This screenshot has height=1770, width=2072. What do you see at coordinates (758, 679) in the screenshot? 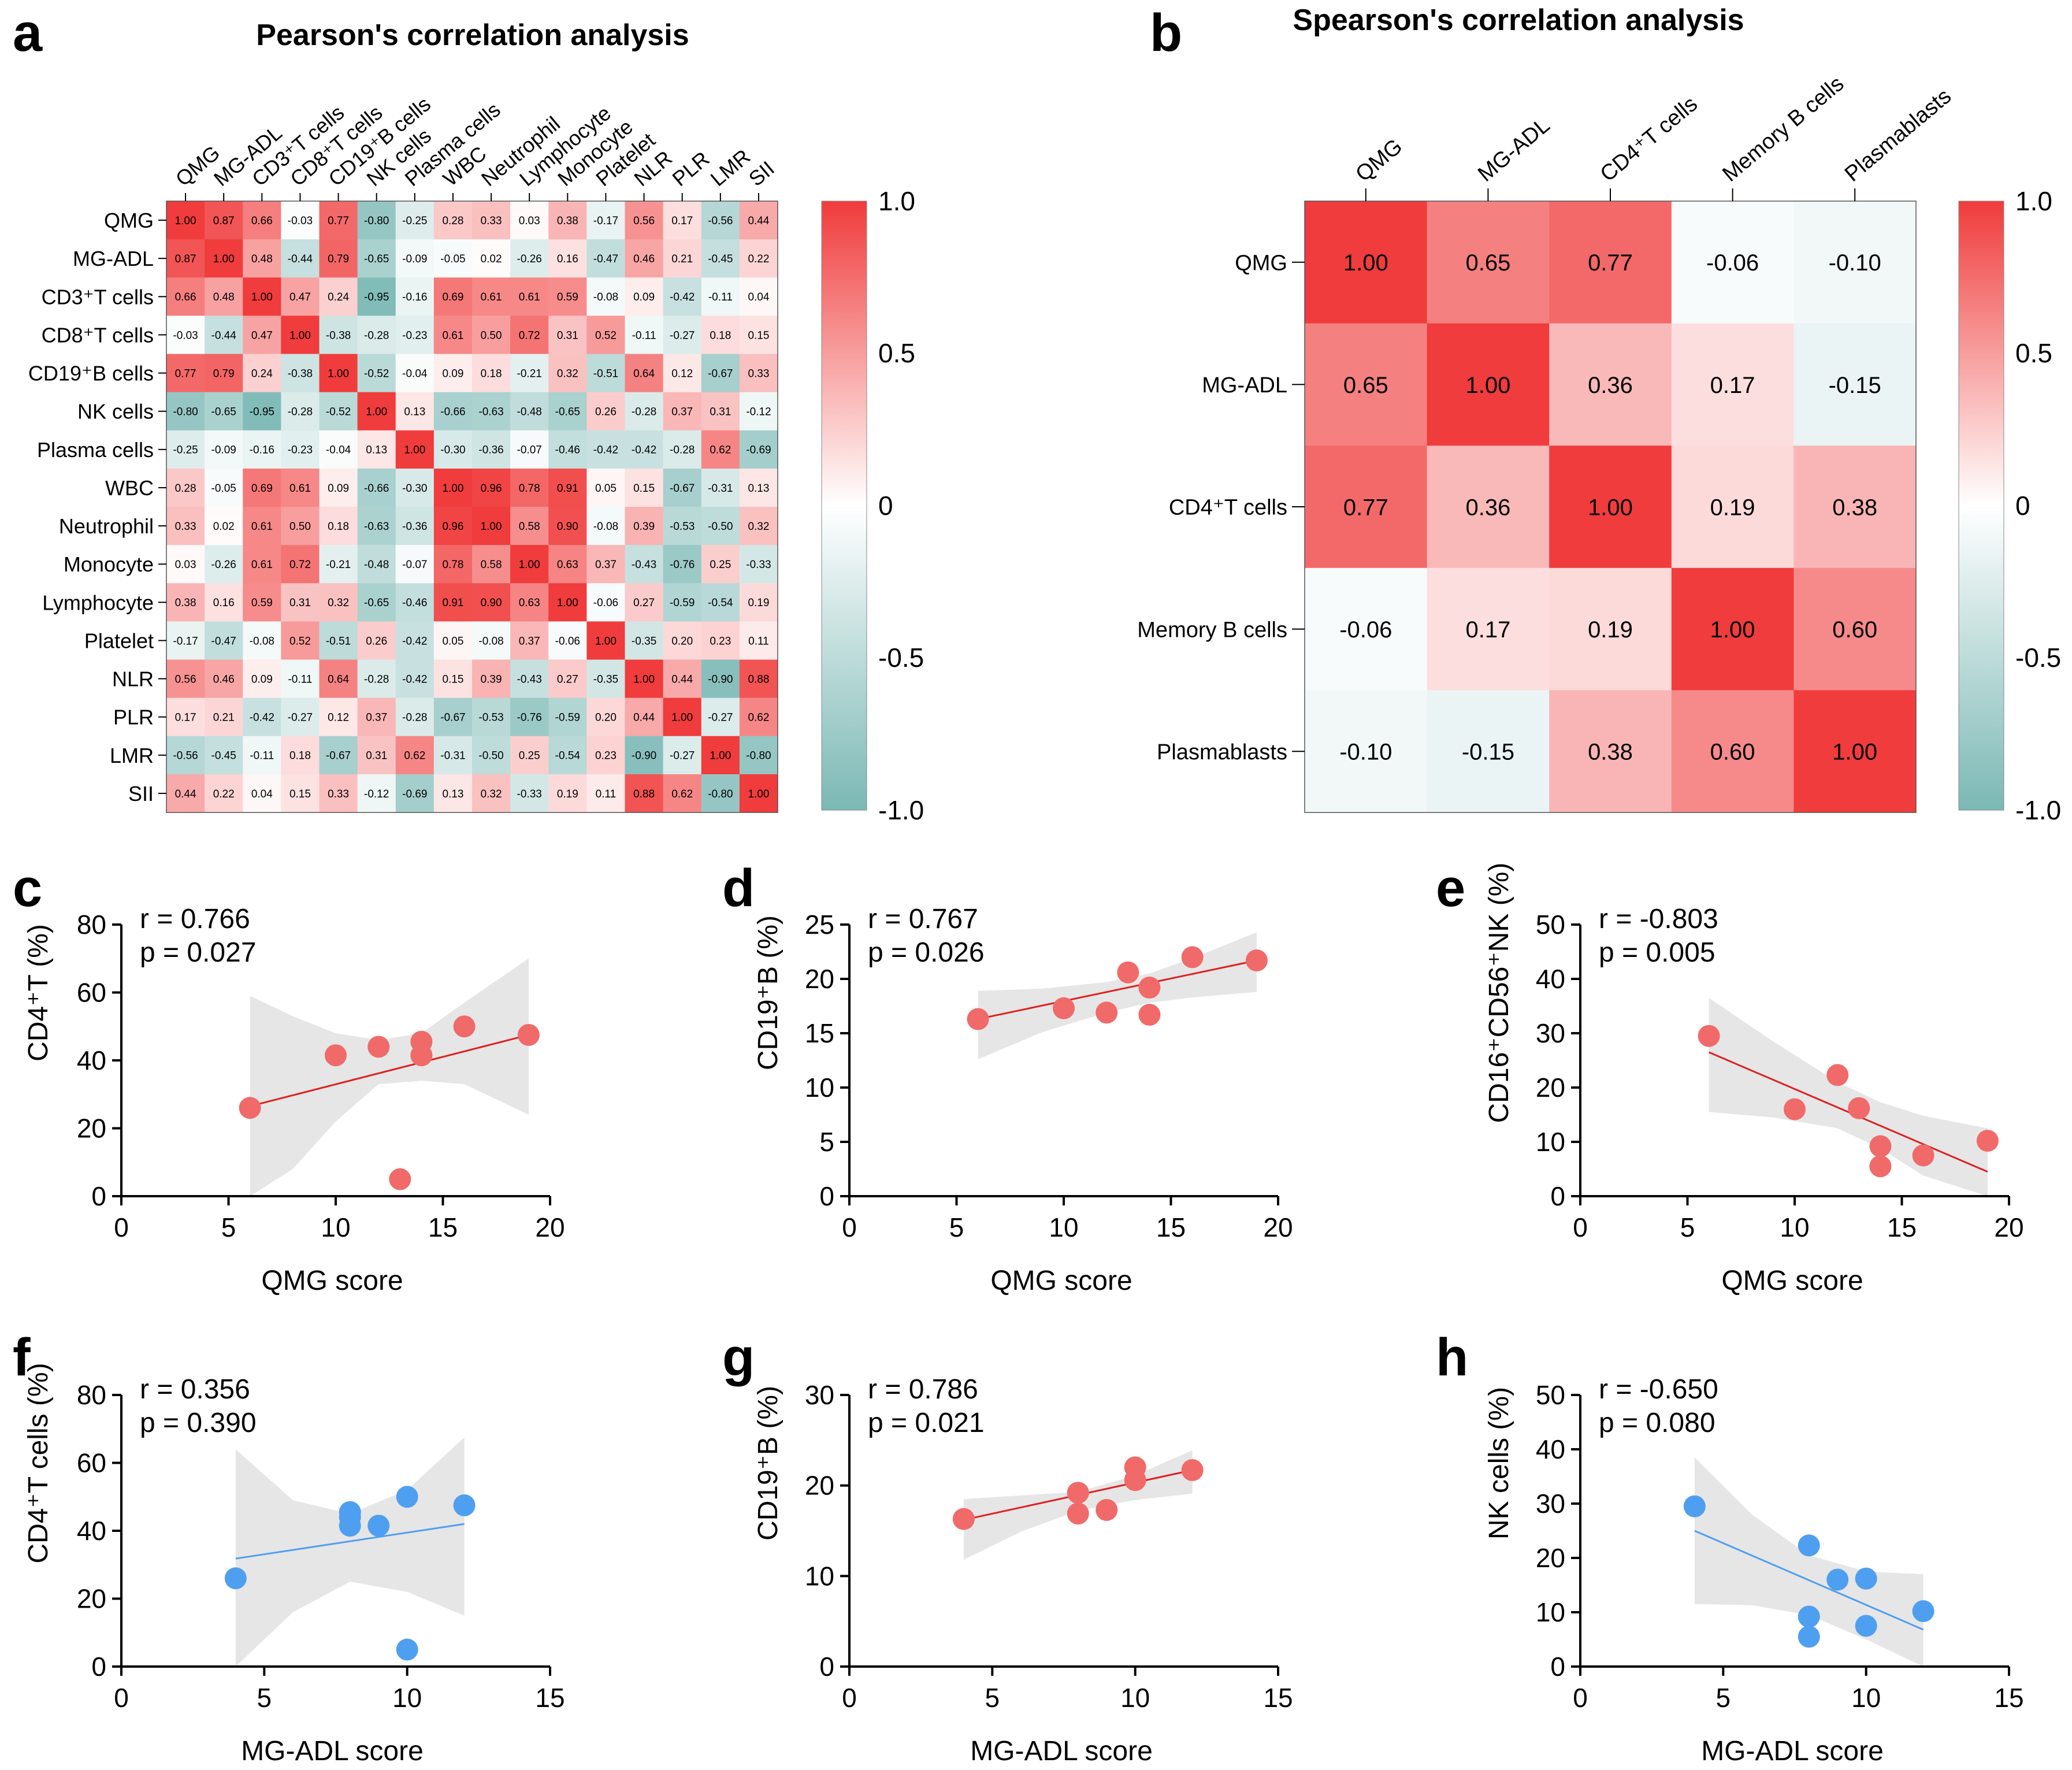
I see `heatmap-value: 0.88` at bounding box center [758, 679].